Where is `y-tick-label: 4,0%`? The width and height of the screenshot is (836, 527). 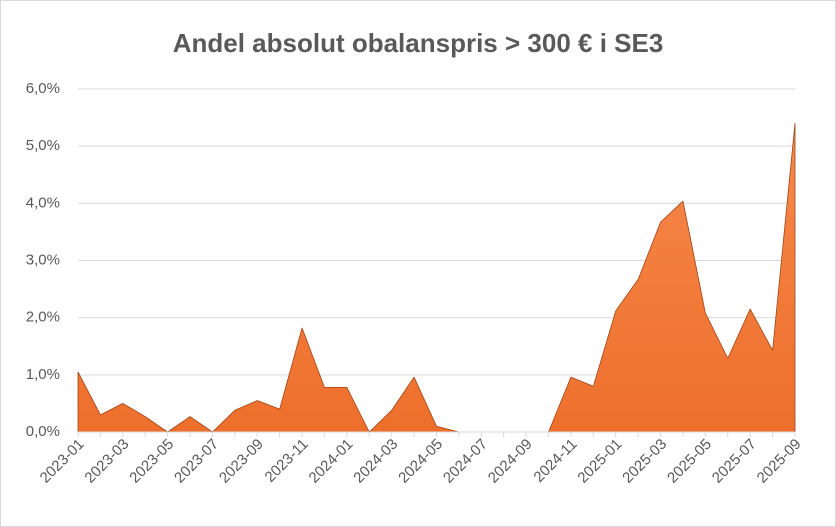 y-tick-label: 4,0% is located at coordinates (43, 202).